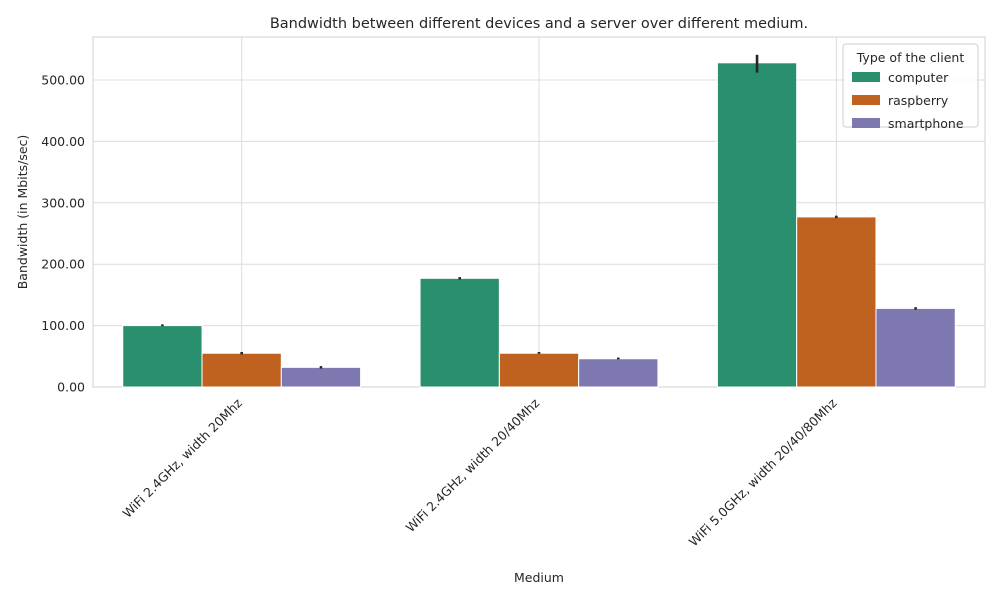  I want to click on legend-box, so click(910, 85).